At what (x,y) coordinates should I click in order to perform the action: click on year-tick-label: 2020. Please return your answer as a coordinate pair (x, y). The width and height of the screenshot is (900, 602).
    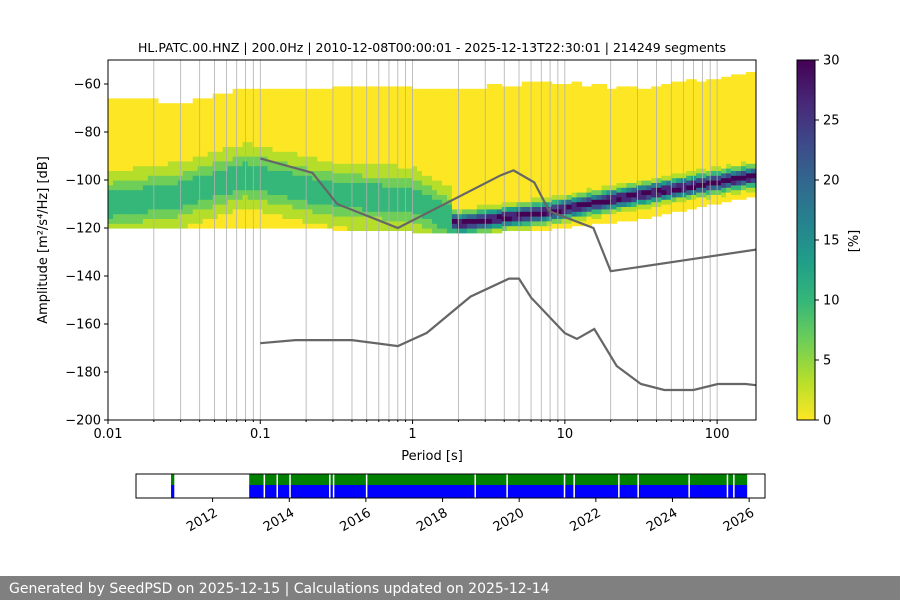
    Looking at the image, I should click on (509, 521).